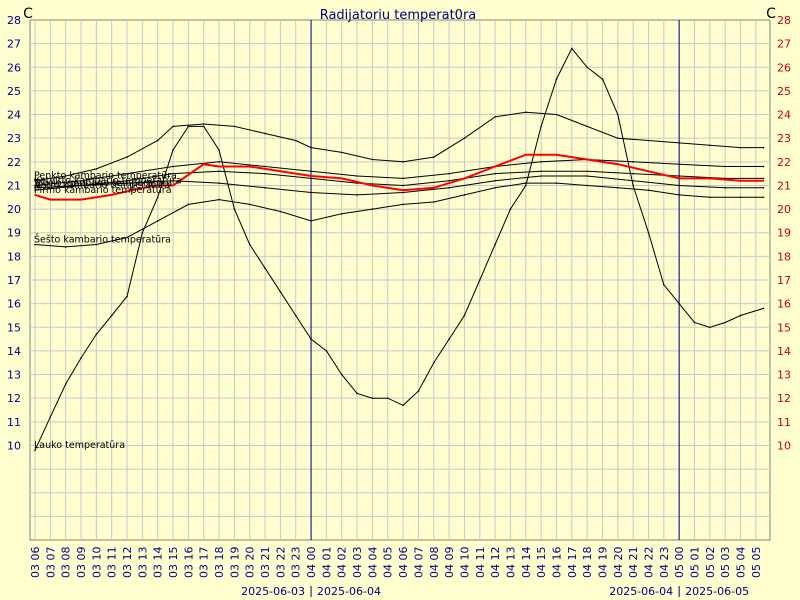 The image size is (800, 600). Describe the element at coordinates (35, 563) in the screenshot. I see `x-tick-label: 03 06` at that location.